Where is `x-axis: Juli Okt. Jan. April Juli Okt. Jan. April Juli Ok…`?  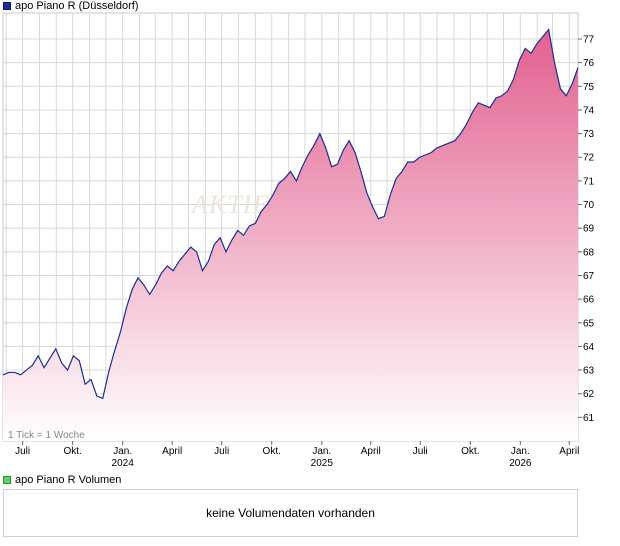 x-axis: Juli Okt. Jan. April Juli Okt. Jan. April Juli Ok… is located at coordinates (297, 455).